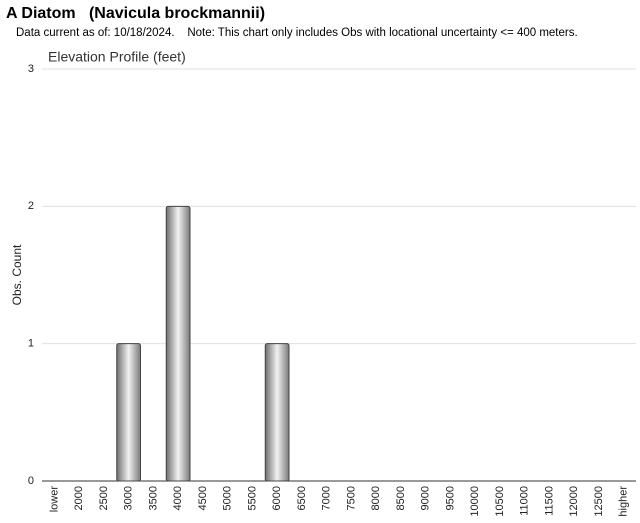 The width and height of the screenshot is (640, 523). Describe the element at coordinates (277, 498) in the screenshot. I see `x-tick-label: 6000` at that location.